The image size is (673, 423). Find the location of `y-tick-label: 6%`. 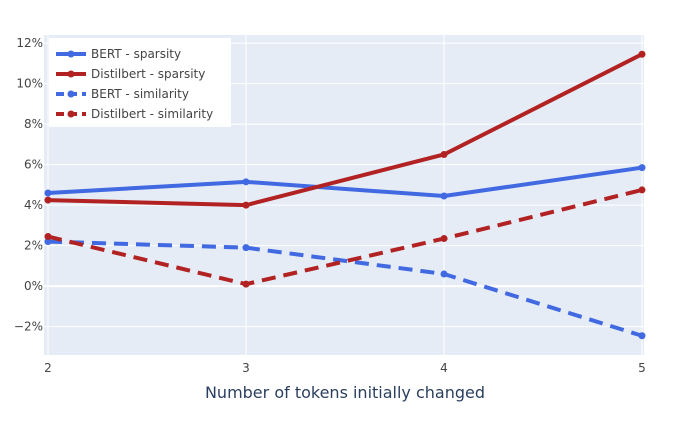

y-tick-label: 6% is located at coordinates (33, 165).